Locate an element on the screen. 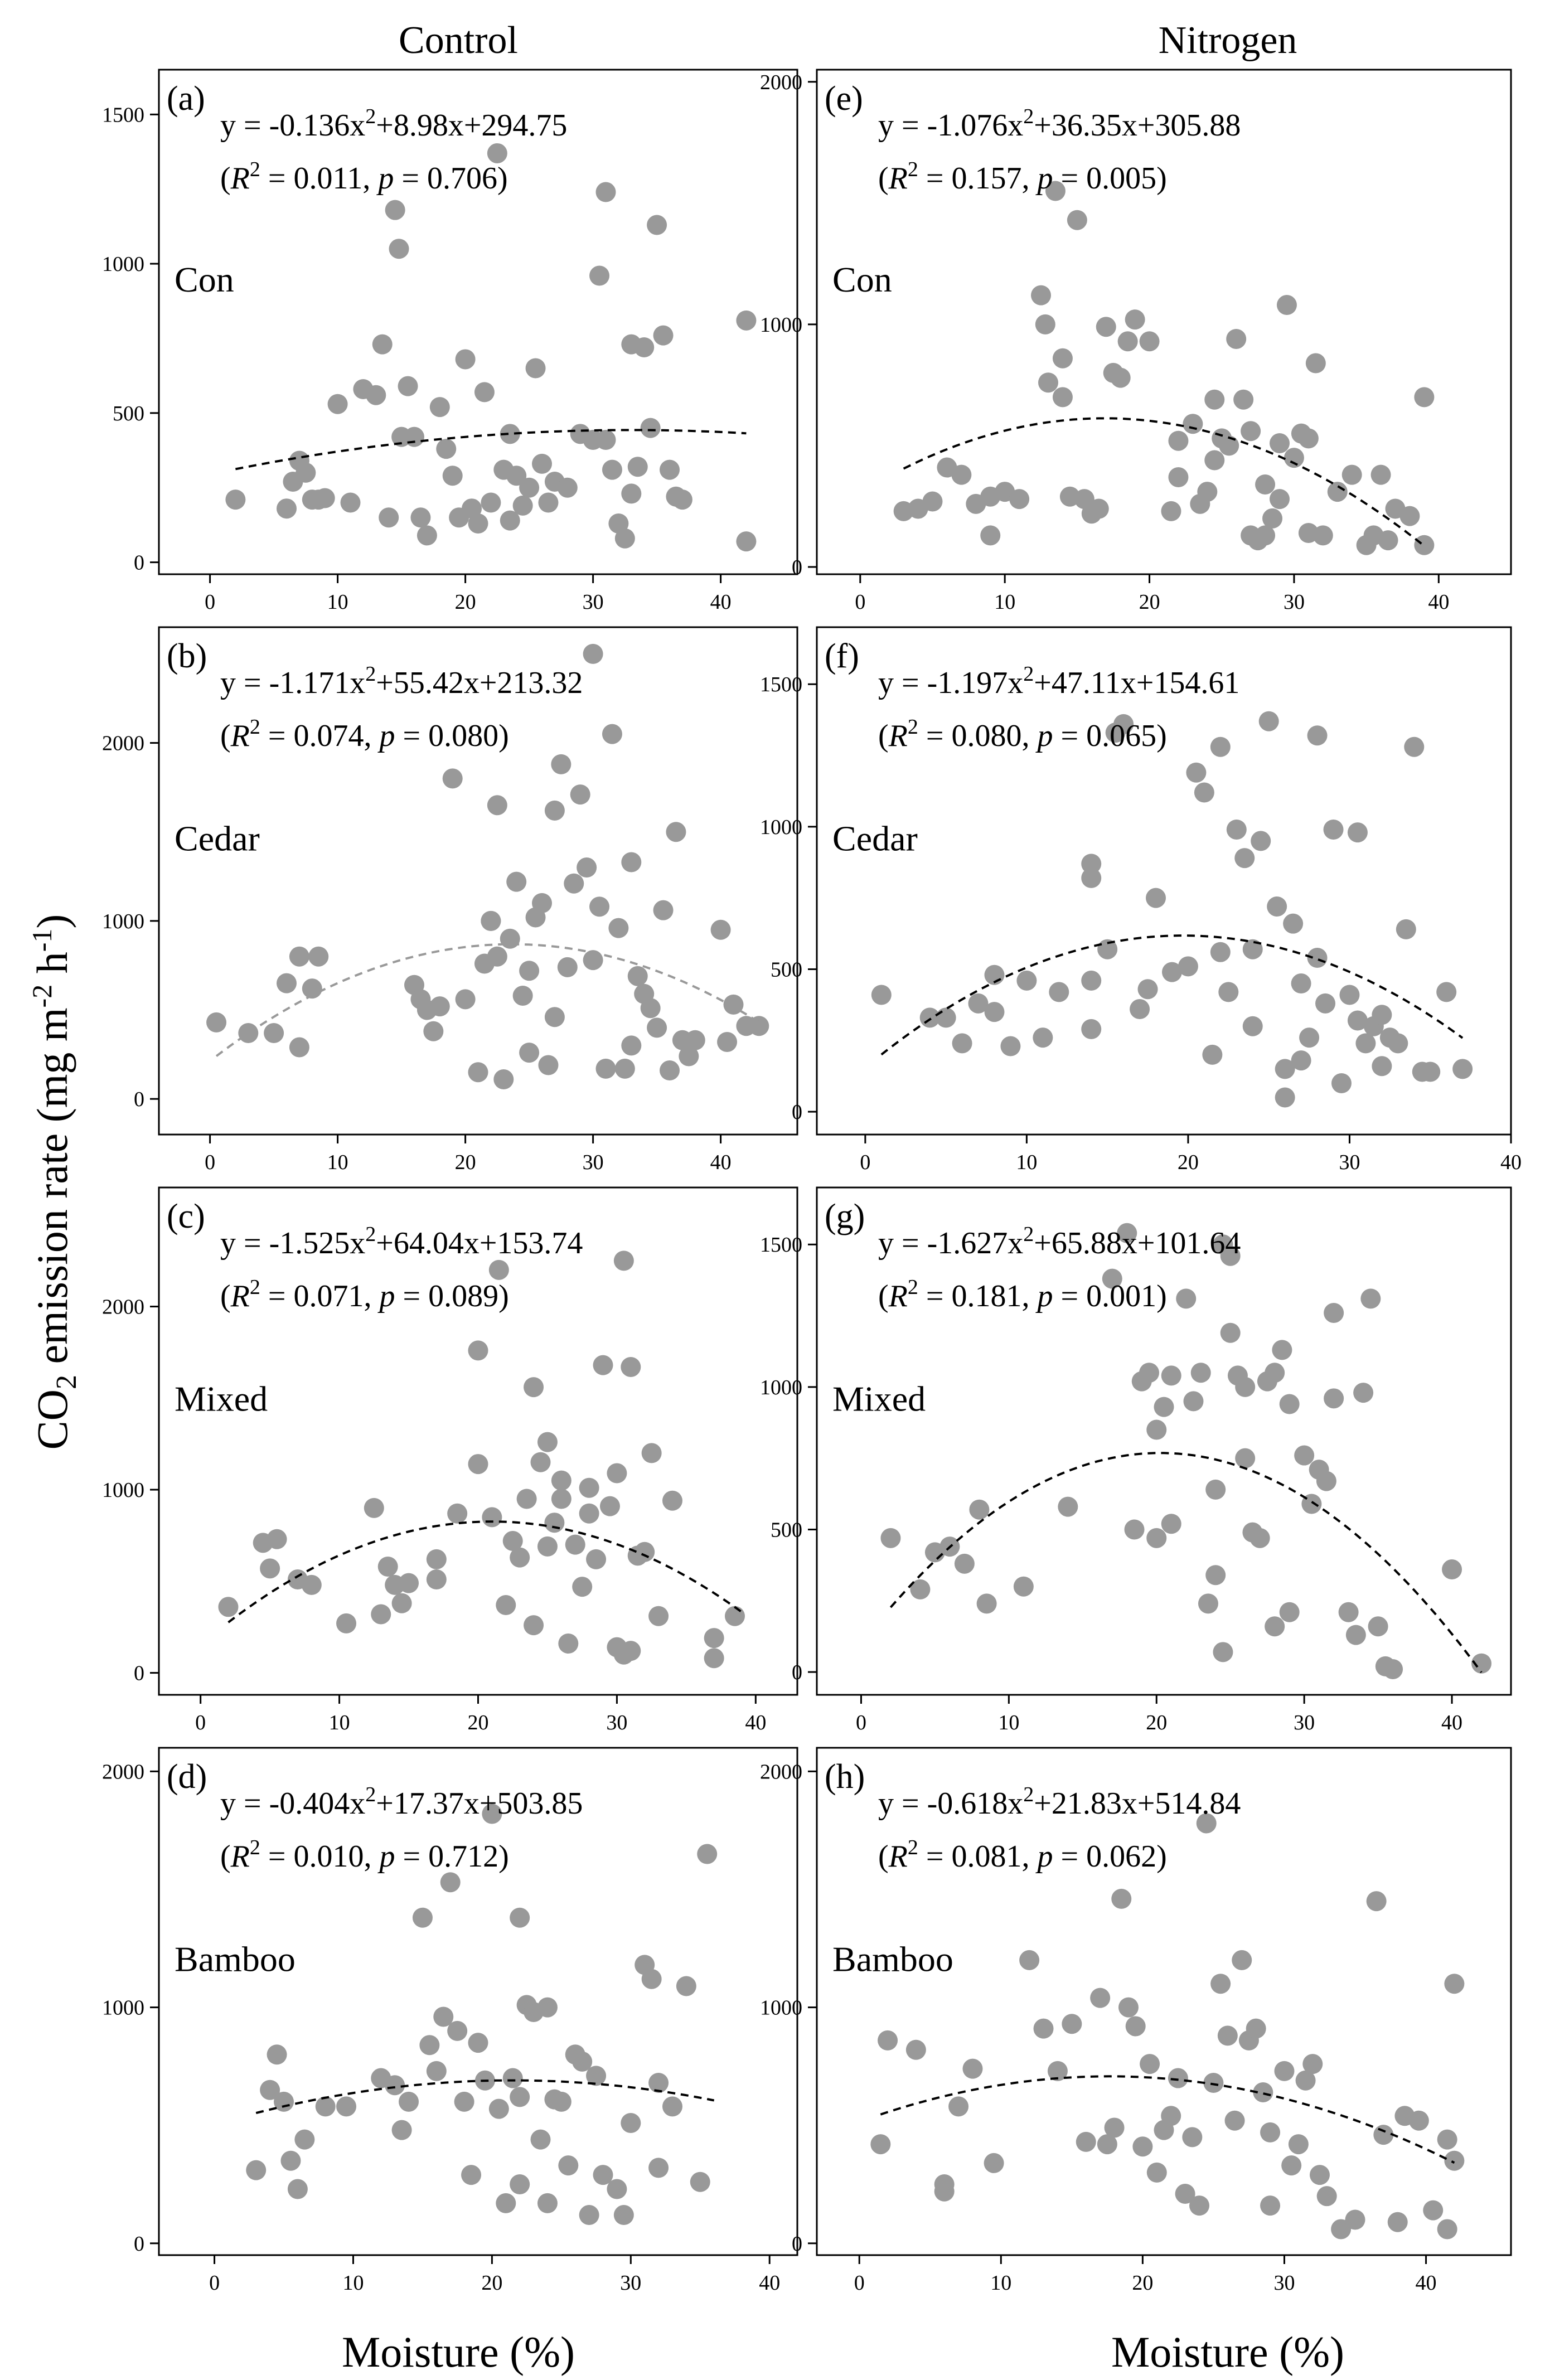 The width and height of the screenshot is (1545, 2380). stats-p-value: 0.706 is located at coordinates (462, 178).